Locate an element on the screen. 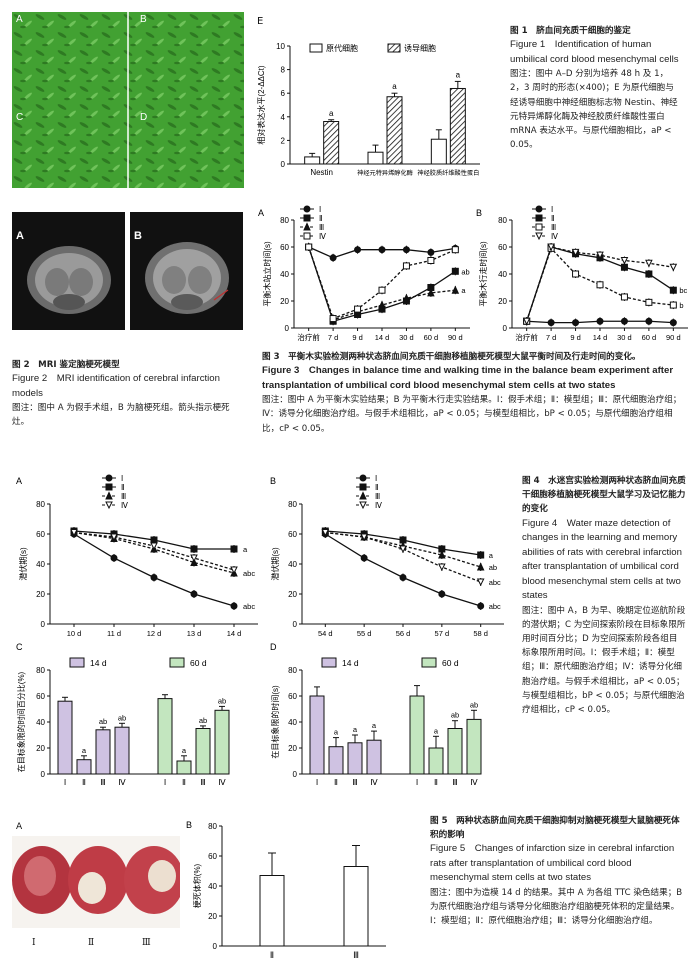 The width and height of the screenshot is (694, 971). fig4a-panel-label: A is located at coordinates (19, 481).